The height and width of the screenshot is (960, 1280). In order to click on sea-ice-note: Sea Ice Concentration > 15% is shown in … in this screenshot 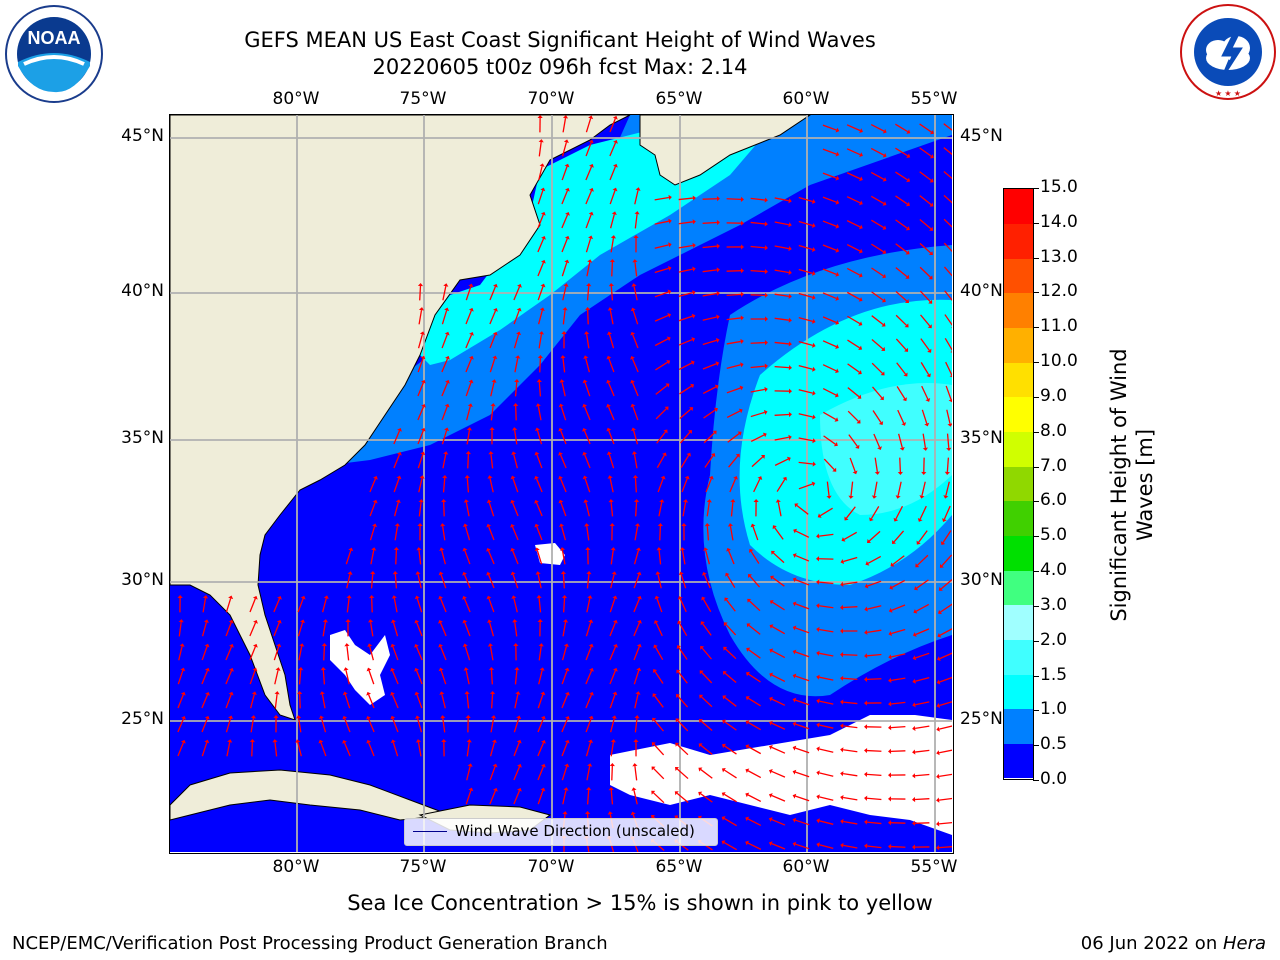, I will do `click(640, 903)`.